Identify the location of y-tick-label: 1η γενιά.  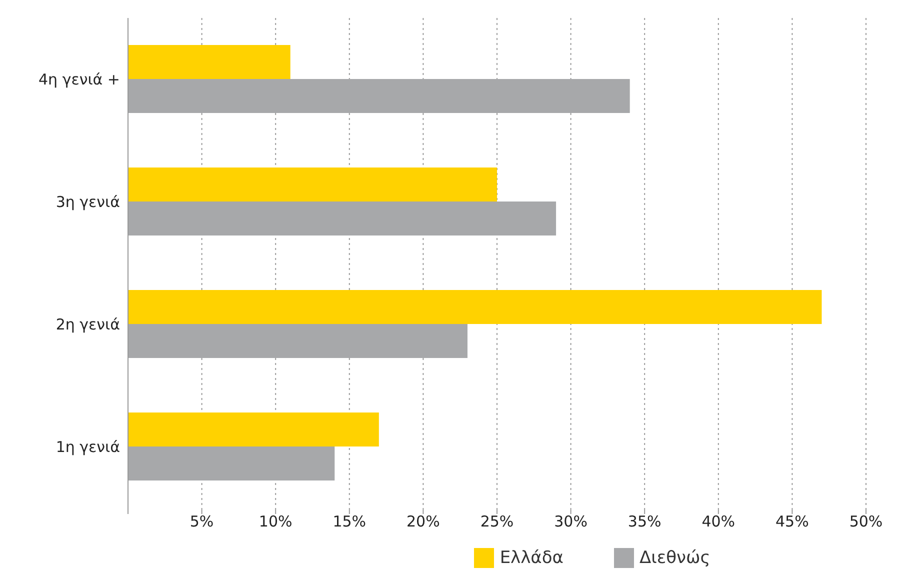
(88, 447).